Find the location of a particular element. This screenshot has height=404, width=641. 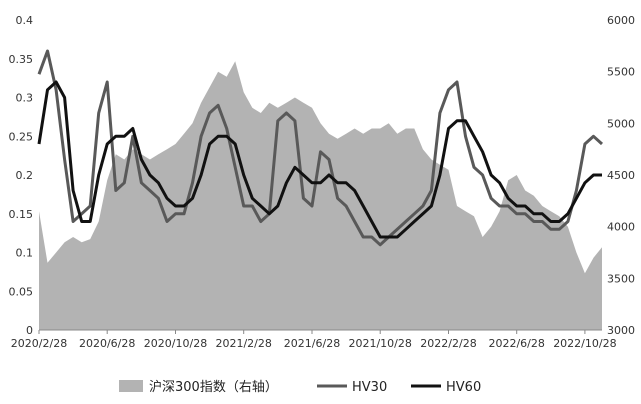

x-tick-label: 2020/2/28 is located at coordinates (39, 343).